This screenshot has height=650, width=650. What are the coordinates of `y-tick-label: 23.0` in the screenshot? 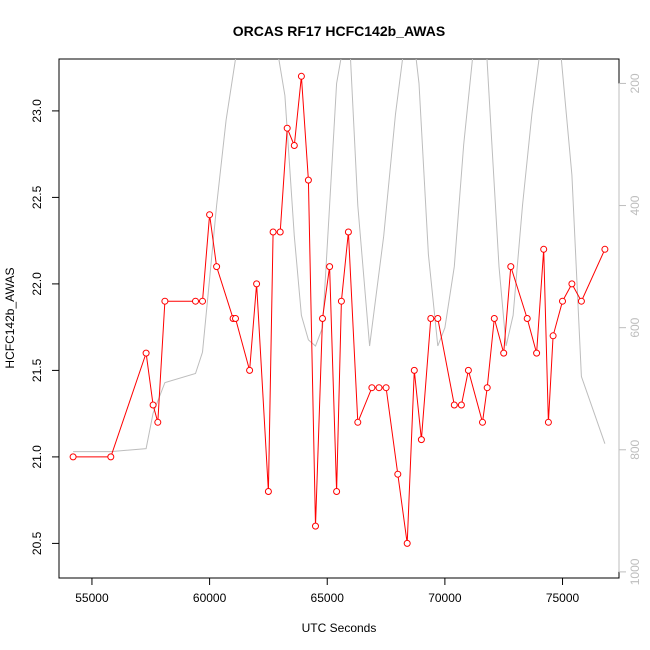 It's located at (37, 111).